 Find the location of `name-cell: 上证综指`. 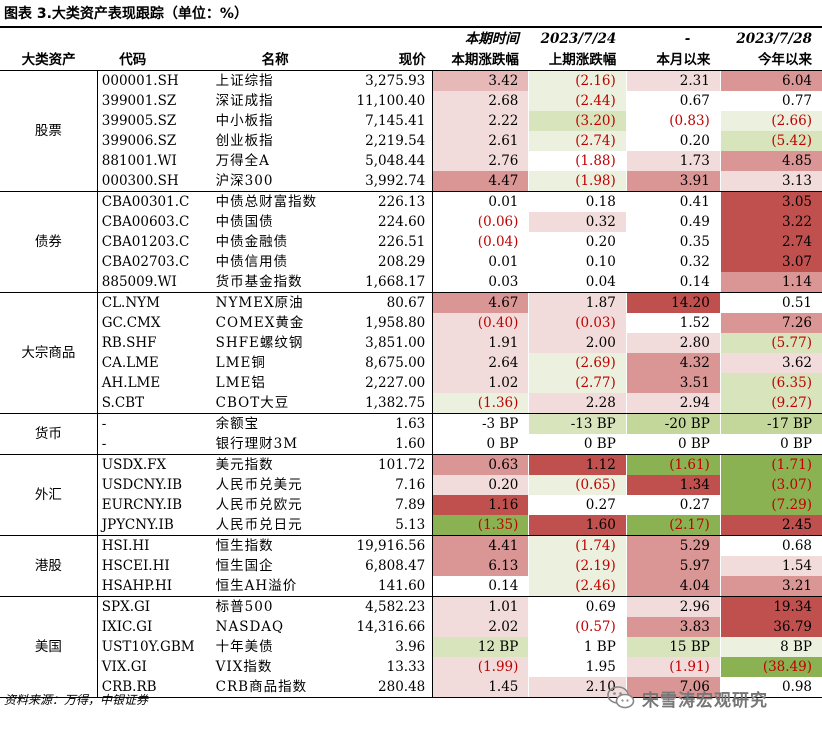

name-cell: 上证综指 is located at coordinates (244, 80).